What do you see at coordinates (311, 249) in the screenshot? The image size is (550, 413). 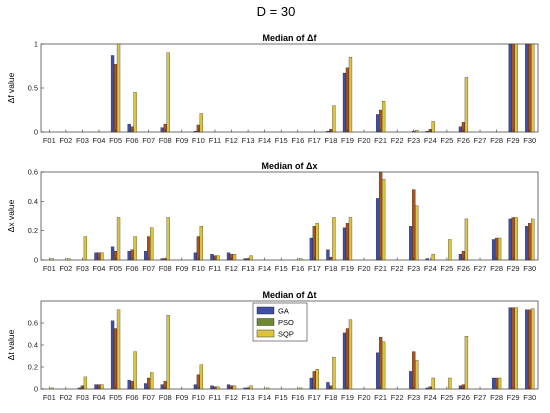 I see `bar-ga-f17` at bounding box center [311, 249].